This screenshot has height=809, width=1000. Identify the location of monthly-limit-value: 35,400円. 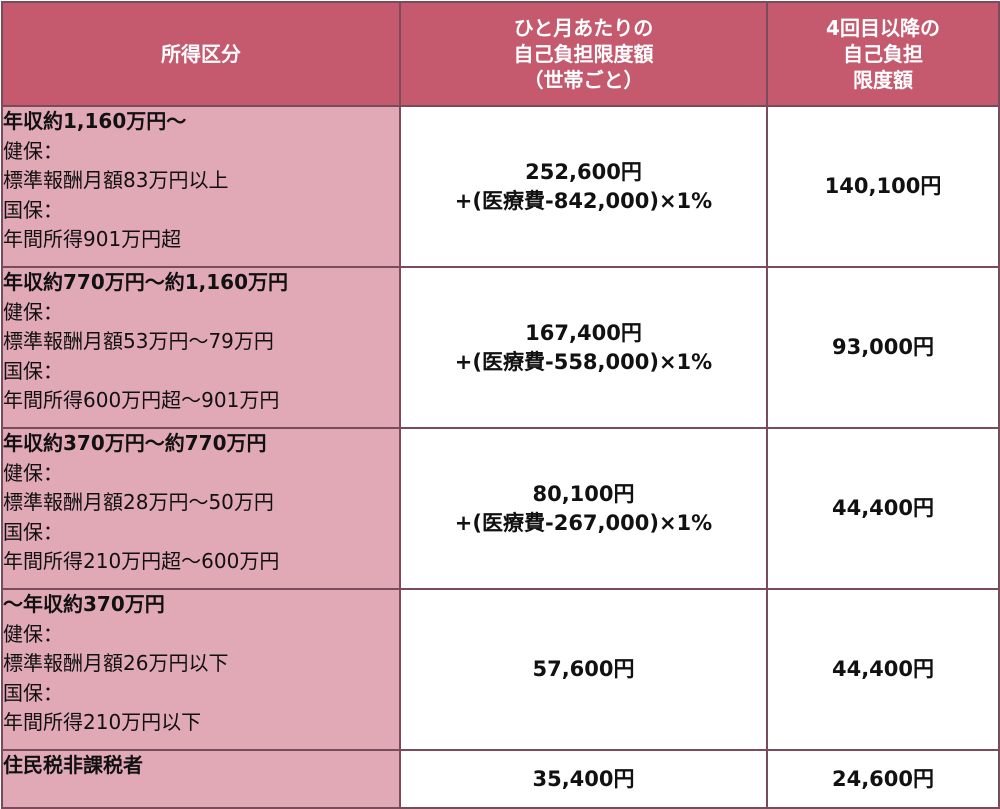
(583, 778).